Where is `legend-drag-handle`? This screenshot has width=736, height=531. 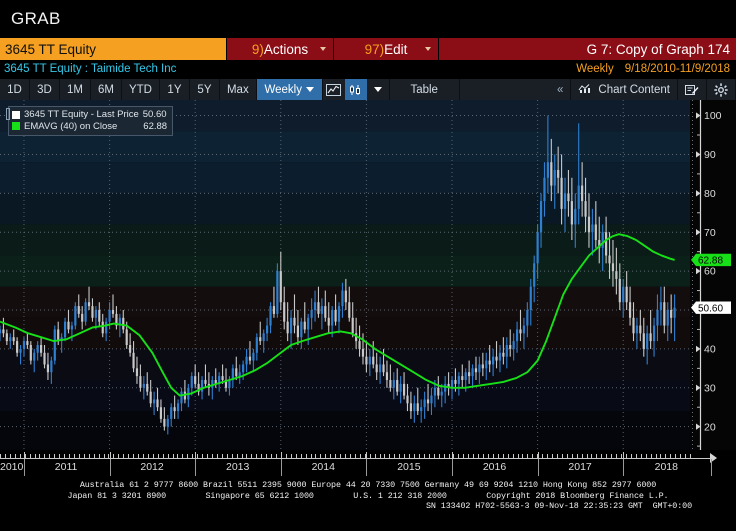 legend-drag-handle is located at coordinates (8, 114).